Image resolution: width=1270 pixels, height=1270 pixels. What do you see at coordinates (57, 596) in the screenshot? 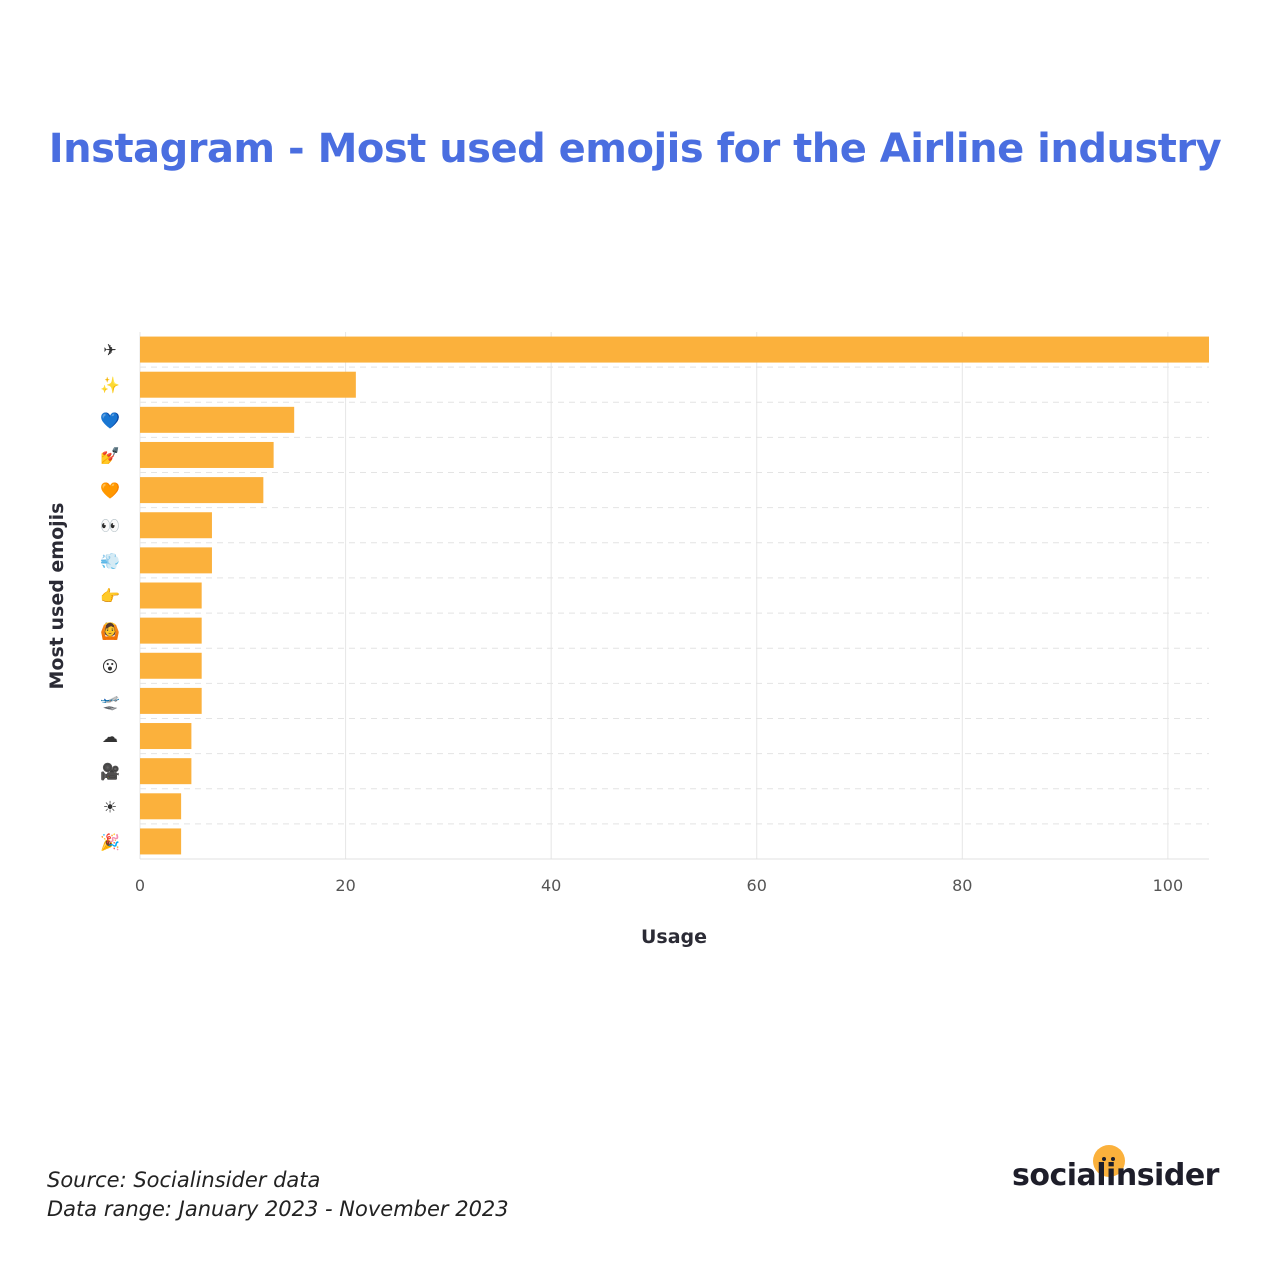
I see `y-axis-label: Most used emojis` at bounding box center [57, 596].